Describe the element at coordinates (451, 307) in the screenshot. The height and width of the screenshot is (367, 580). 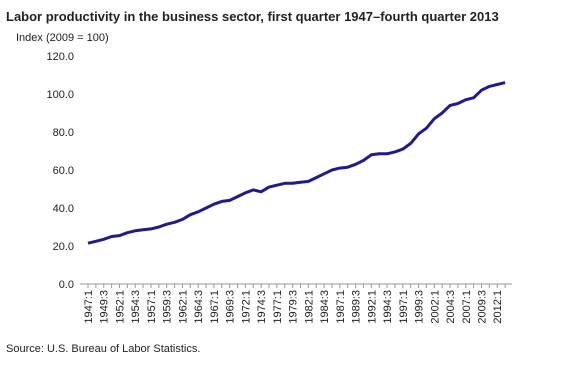
I see `x-tick-label: 2004:3` at that location.